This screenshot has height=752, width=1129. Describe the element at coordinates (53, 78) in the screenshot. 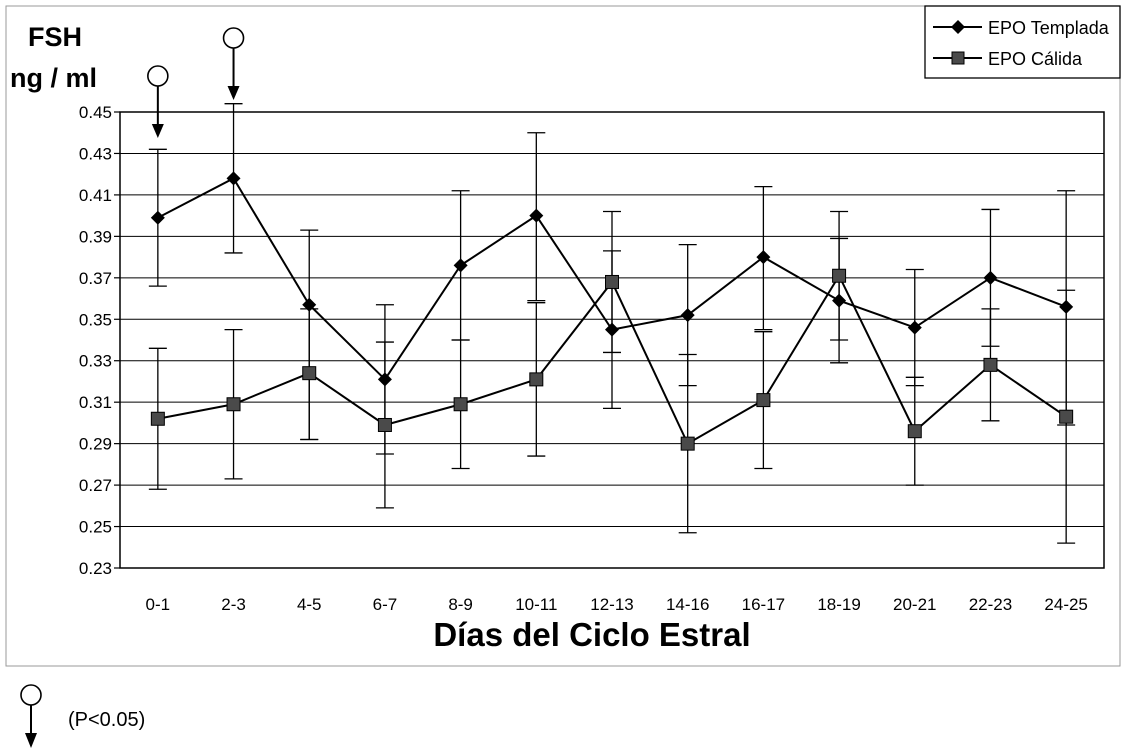

I see `y-axis-title-line2: ng / ml` at that location.